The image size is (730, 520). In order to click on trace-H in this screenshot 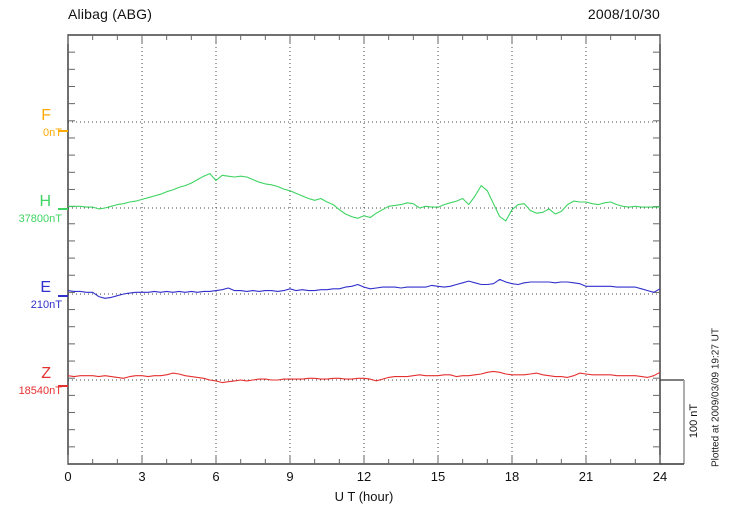, I will do `click(364, 197)`.